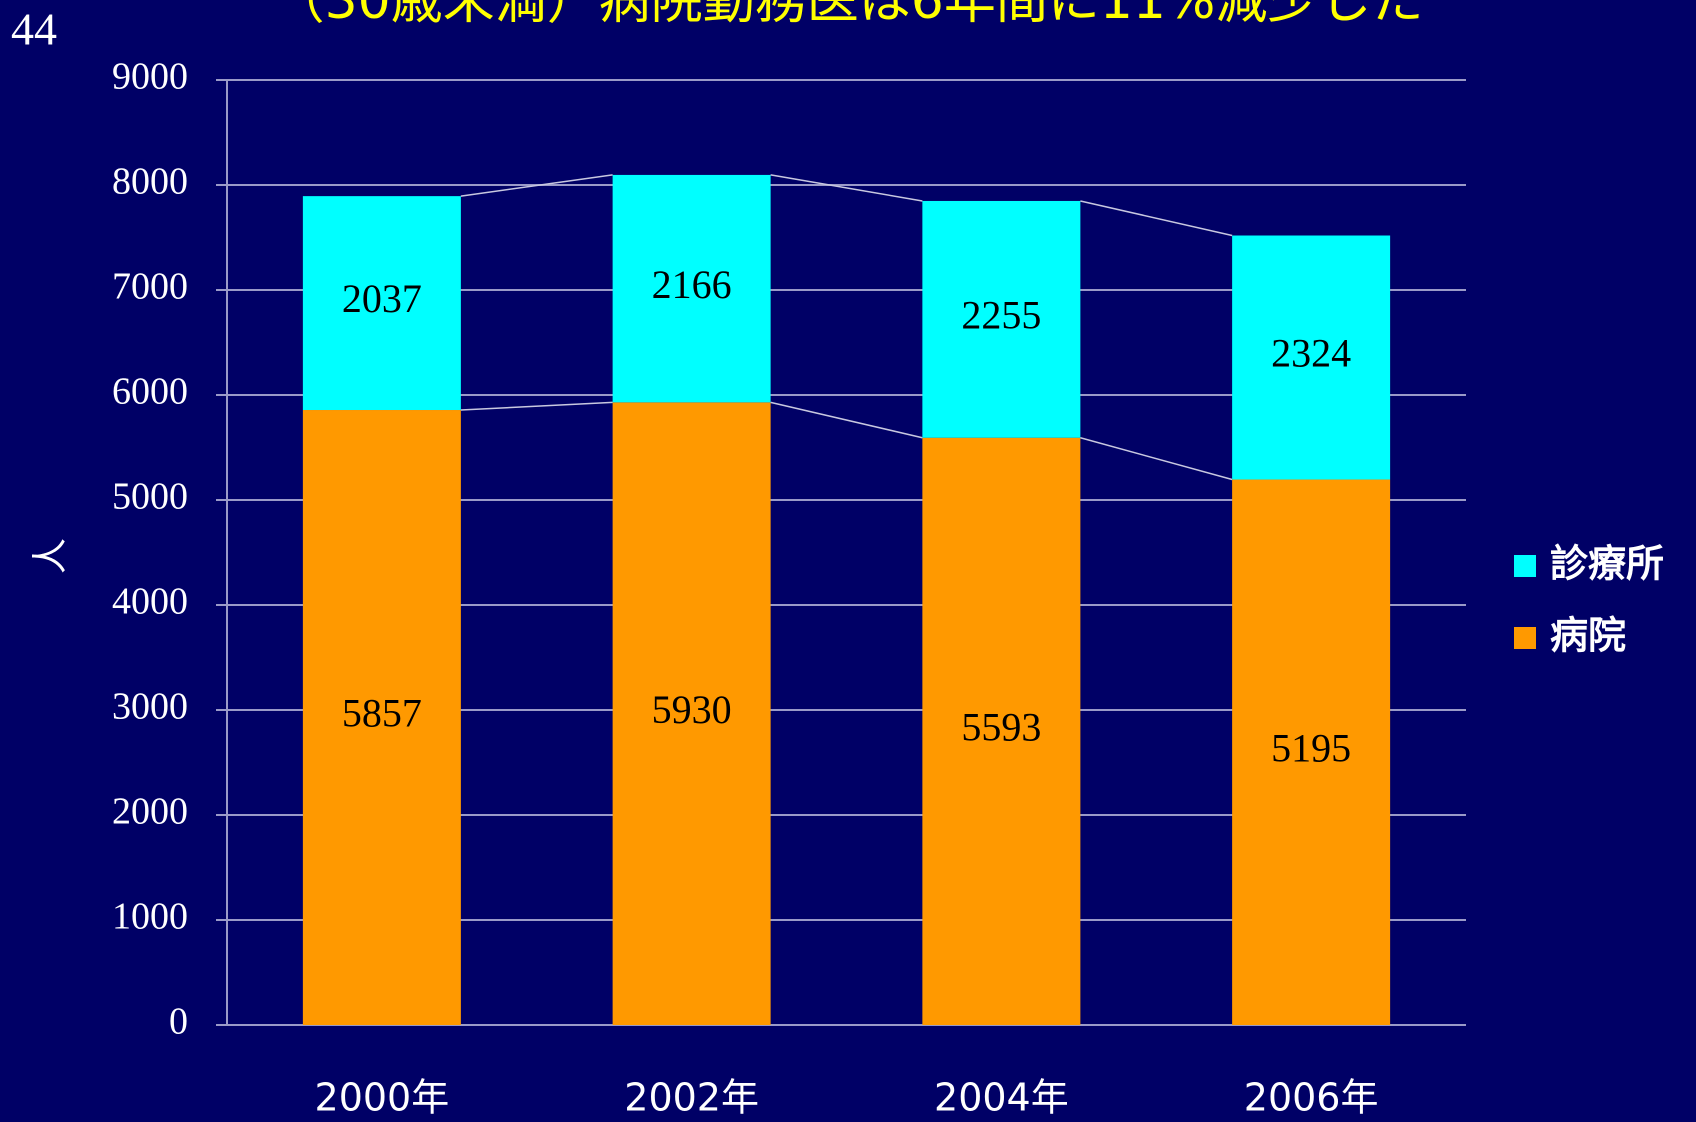 The image size is (1696, 1122). Describe the element at coordinates (178, 1022) in the screenshot. I see `y-tick-label: 0` at that location.